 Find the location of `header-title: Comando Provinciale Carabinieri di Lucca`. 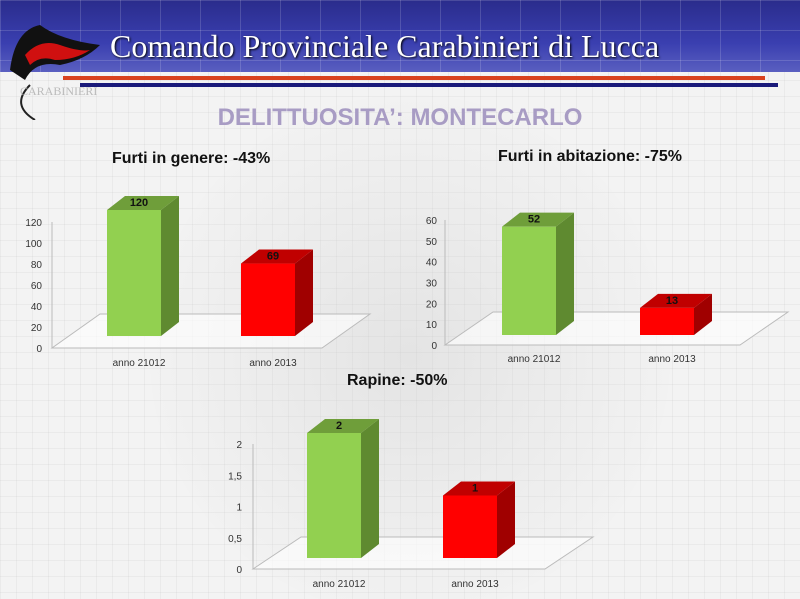

header-title: Comando Provinciale Carabinieri di Lucca is located at coordinates (385, 46).